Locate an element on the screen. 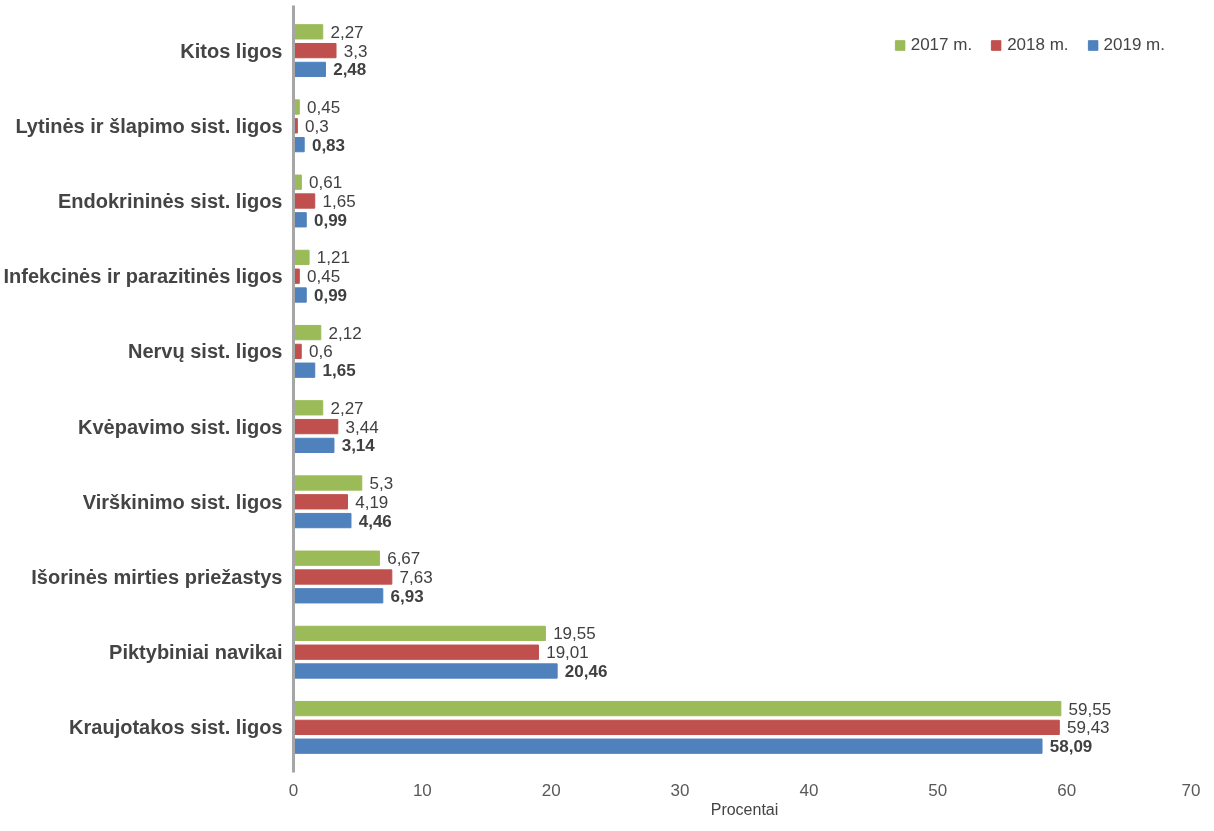 The height and width of the screenshot is (831, 1214). data-label: 0,6 is located at coordinates (320, 352).